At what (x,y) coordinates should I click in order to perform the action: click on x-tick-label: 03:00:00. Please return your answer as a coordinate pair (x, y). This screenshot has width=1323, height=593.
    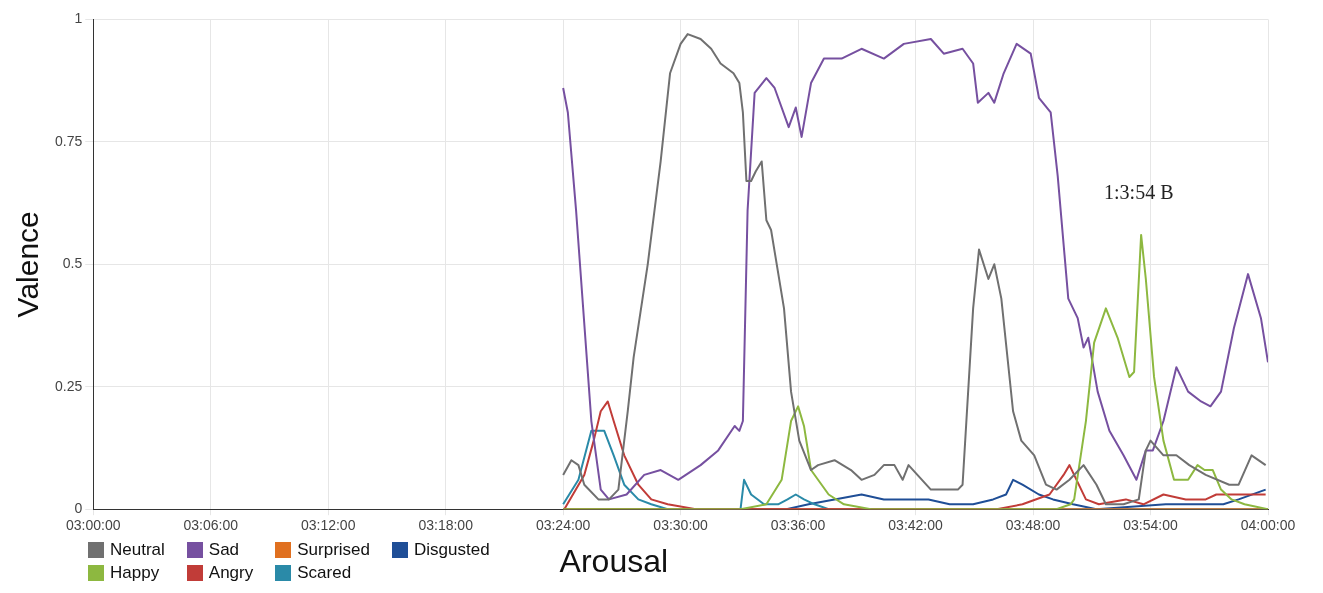
    Looking at the image, I should click on (93, 525).